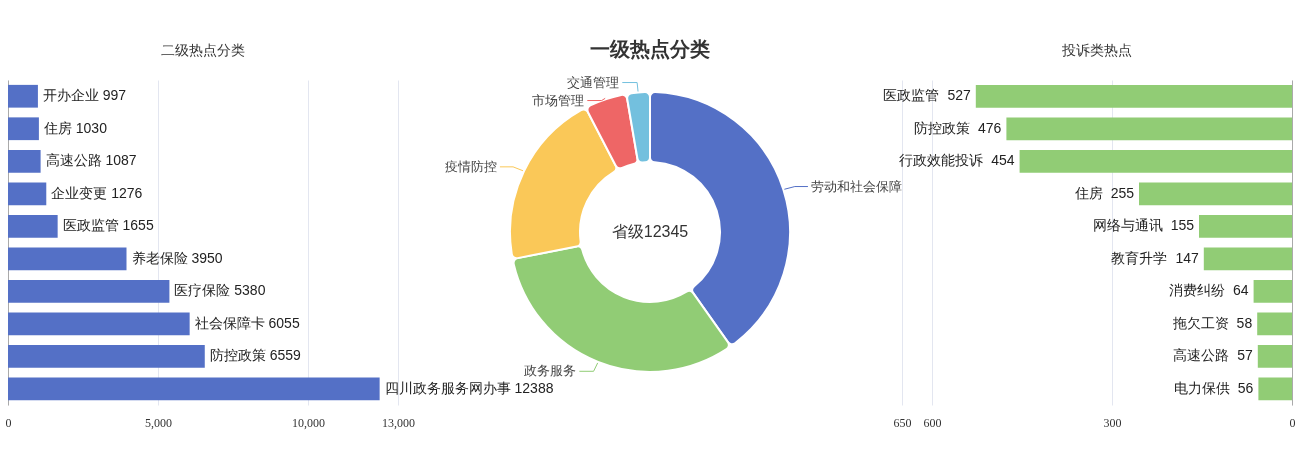 Image resolution: width=1299 pixels, height=461 pixels. Describe the element at coordinates (91, 160) in the screenshot. I see `data-label: 高速公路 1087` at that location.